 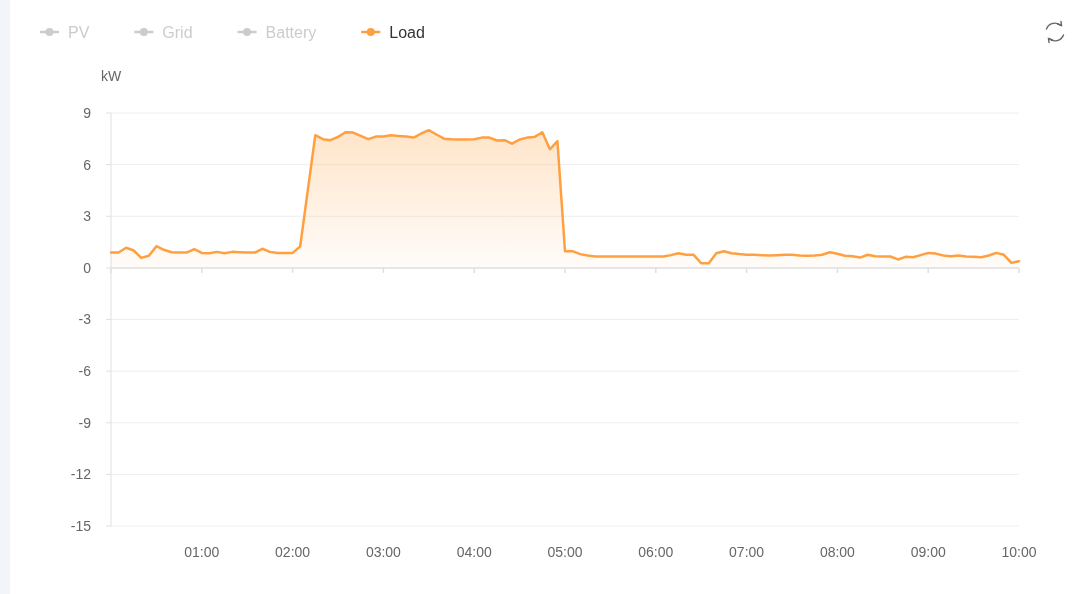 I want to click on y-tick-label: 3, so click(x=87, y=216).